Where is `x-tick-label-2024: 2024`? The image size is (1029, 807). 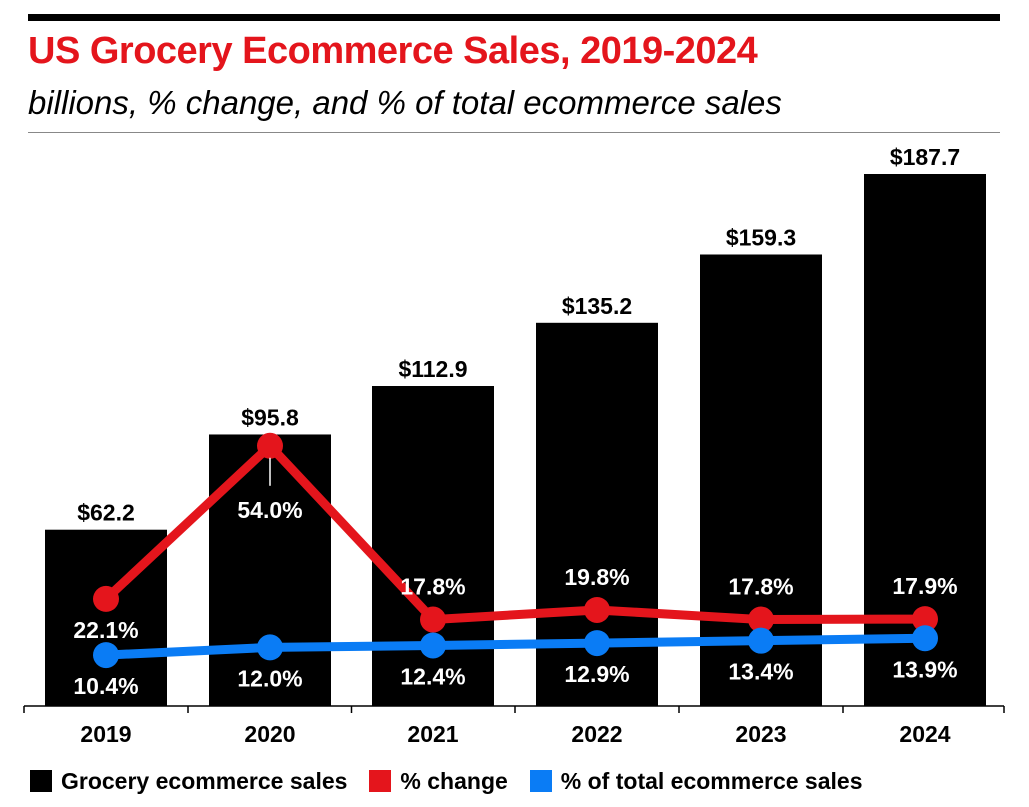 x-tick-label-2024: 2024 is located at coordinates (924, 734).